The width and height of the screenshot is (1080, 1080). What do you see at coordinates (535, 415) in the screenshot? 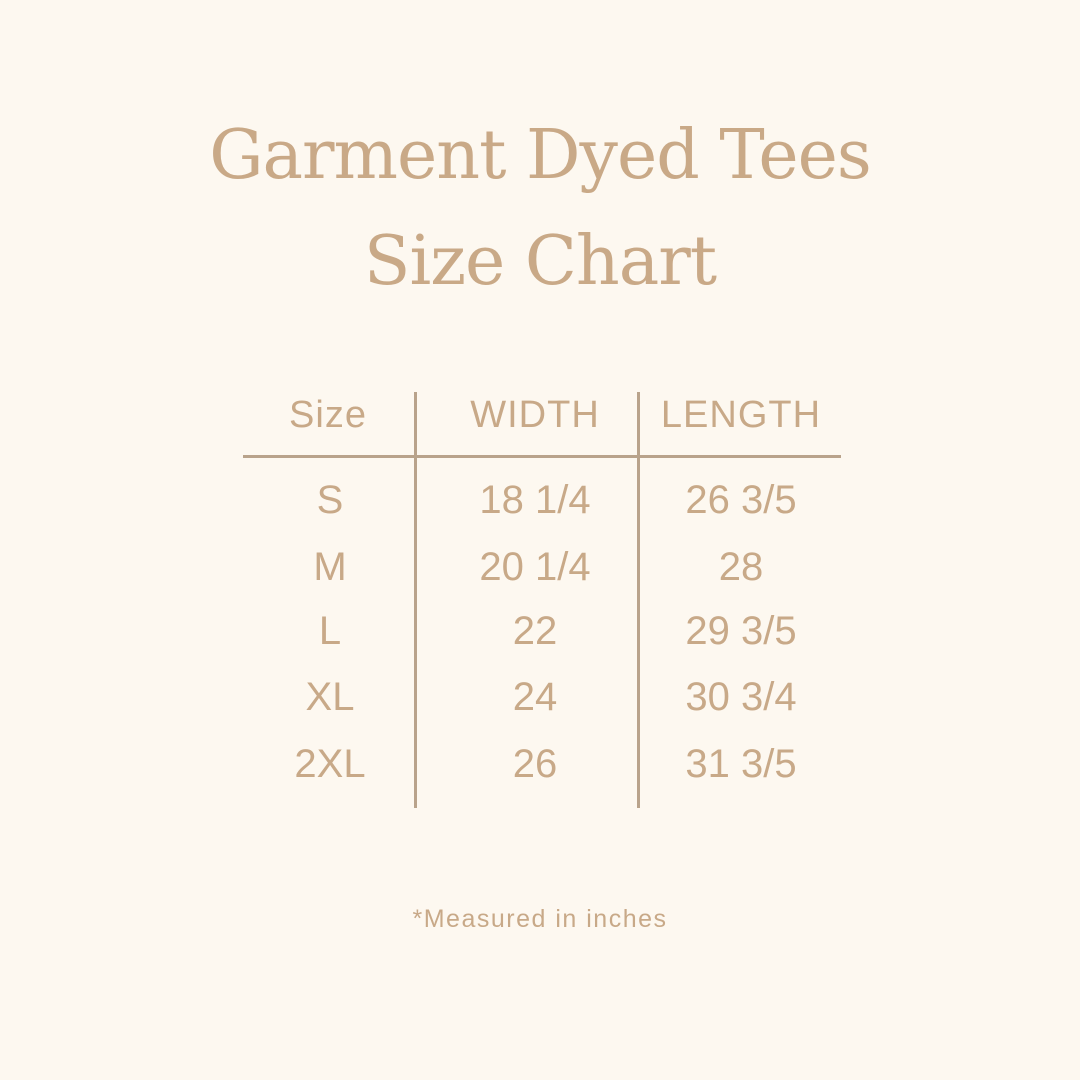
I see `header-width: WIDTH` at bounding box center [535, 415].